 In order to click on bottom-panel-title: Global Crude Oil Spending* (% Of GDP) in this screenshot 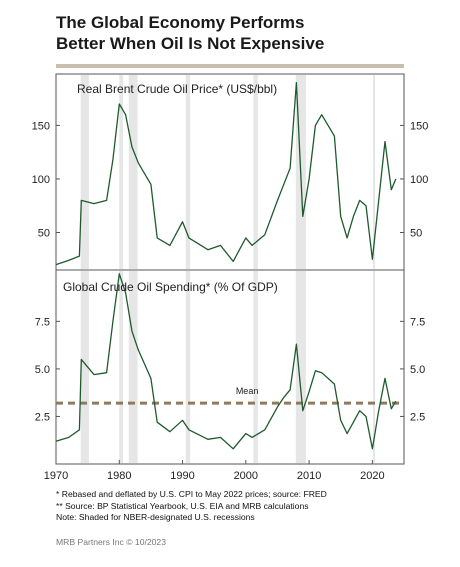, I will do `click(170, 287)`.